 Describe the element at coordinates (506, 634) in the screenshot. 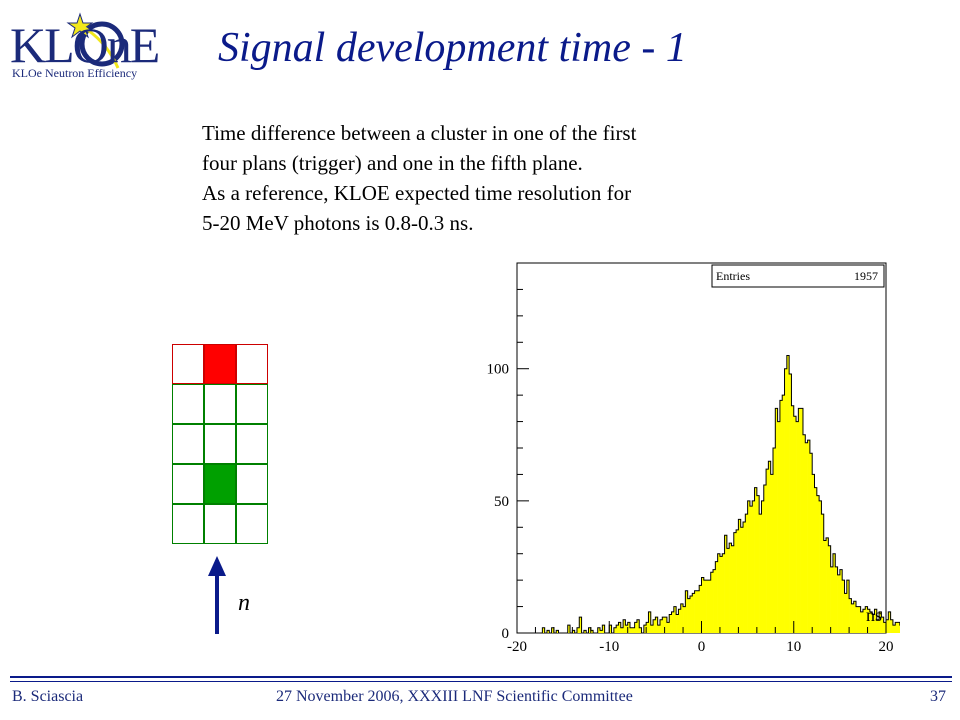

I see `y-tick-label: 0` at that location.